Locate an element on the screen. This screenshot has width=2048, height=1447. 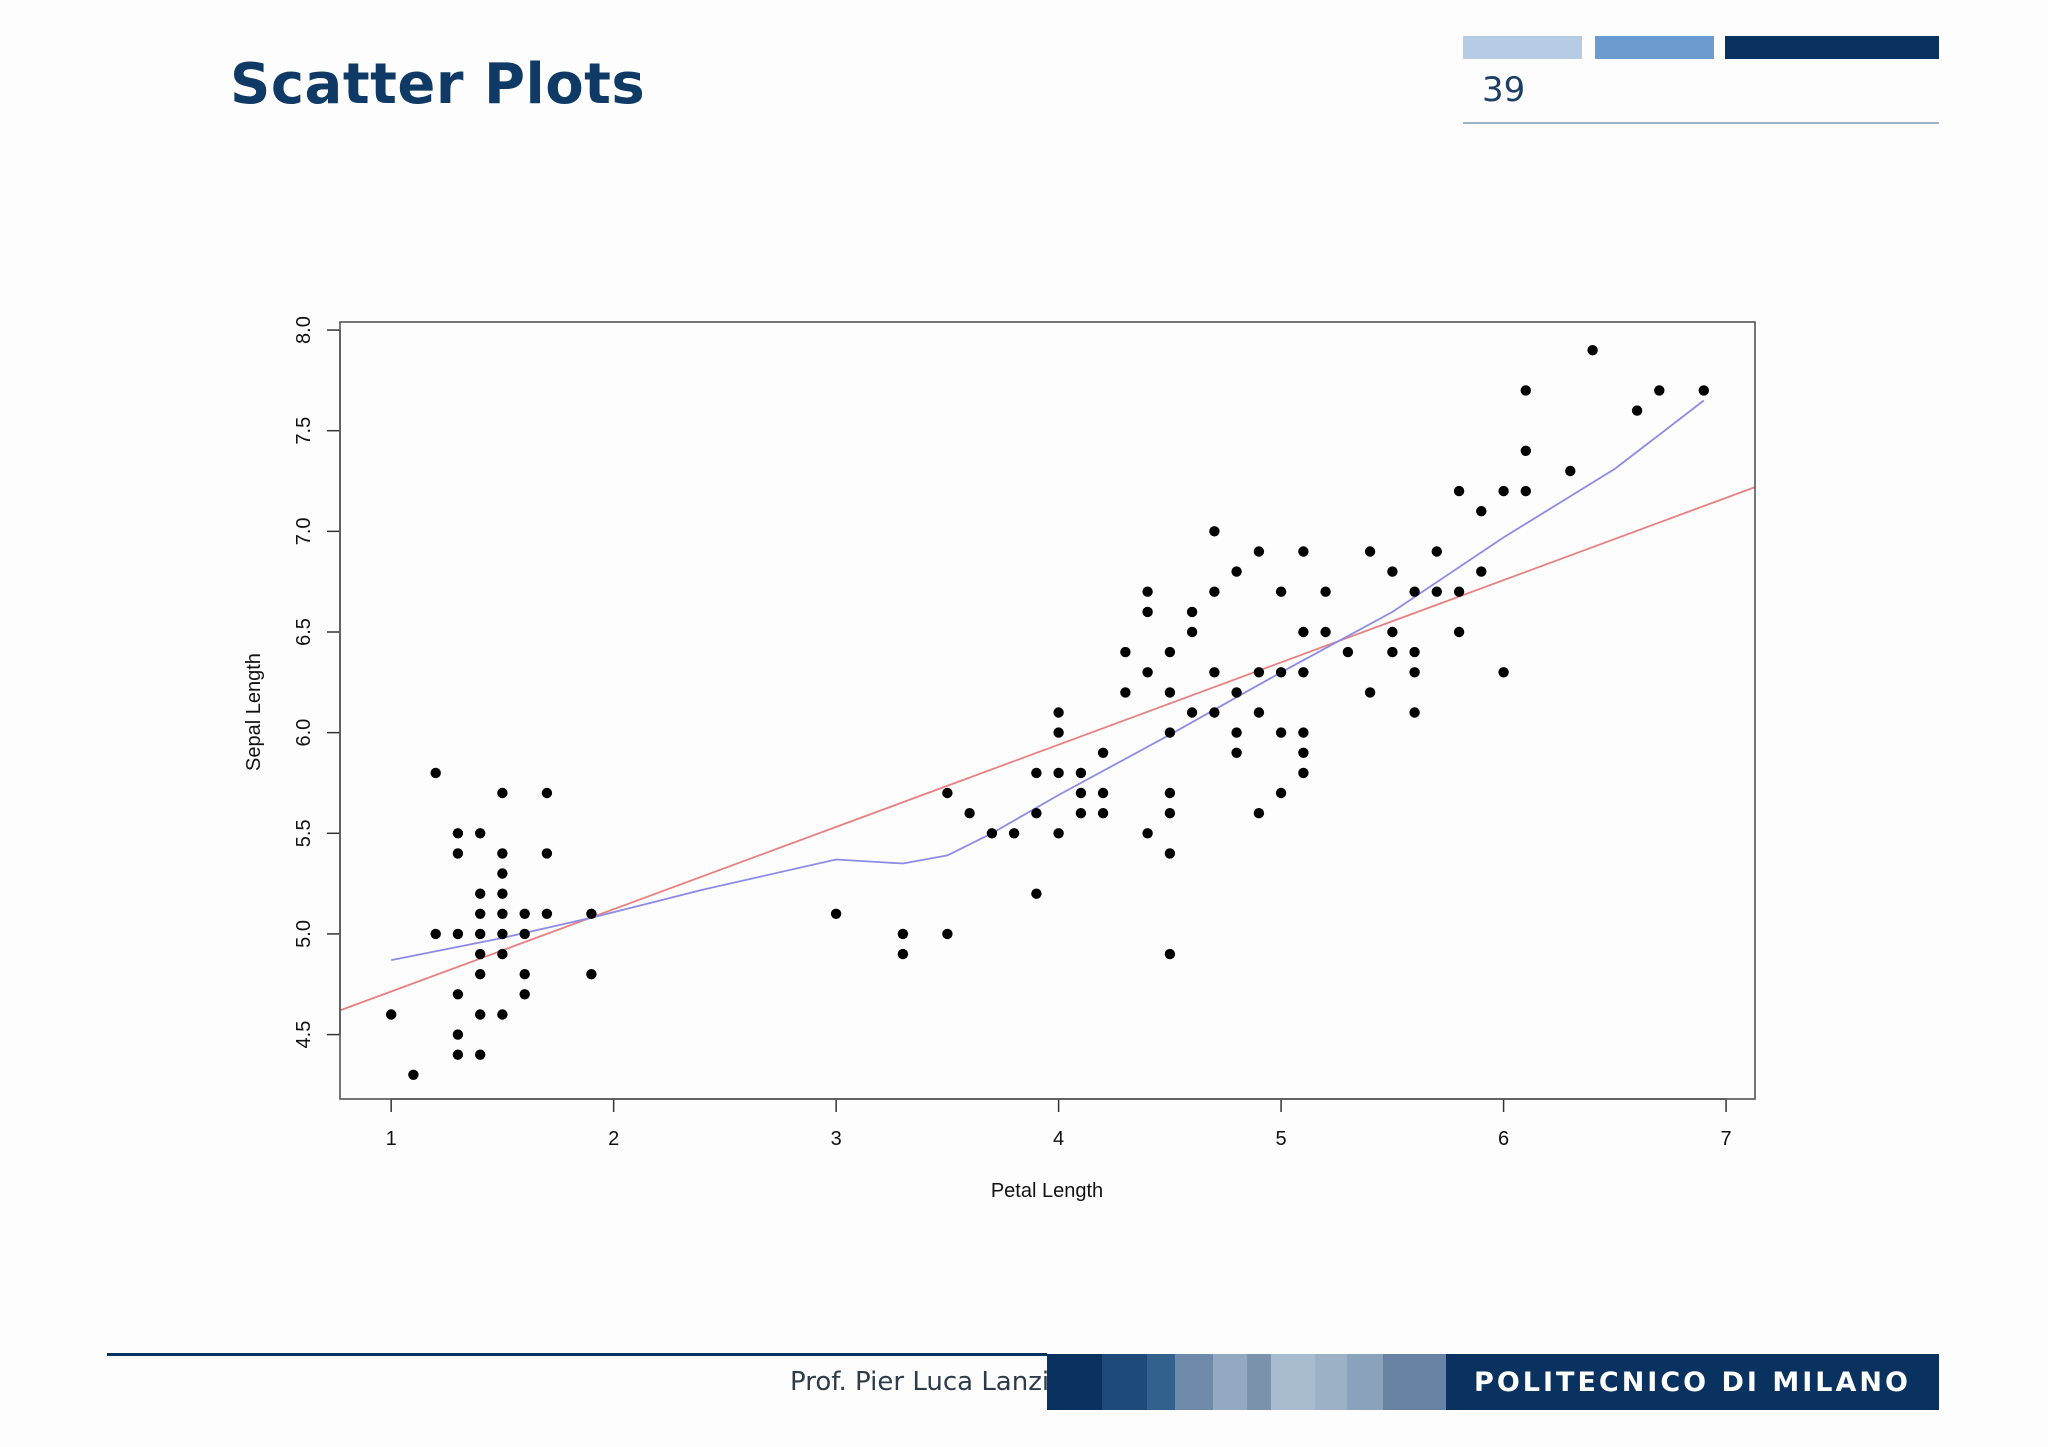
y-tick-label: 6.0 is located at coordinates (304, 733).